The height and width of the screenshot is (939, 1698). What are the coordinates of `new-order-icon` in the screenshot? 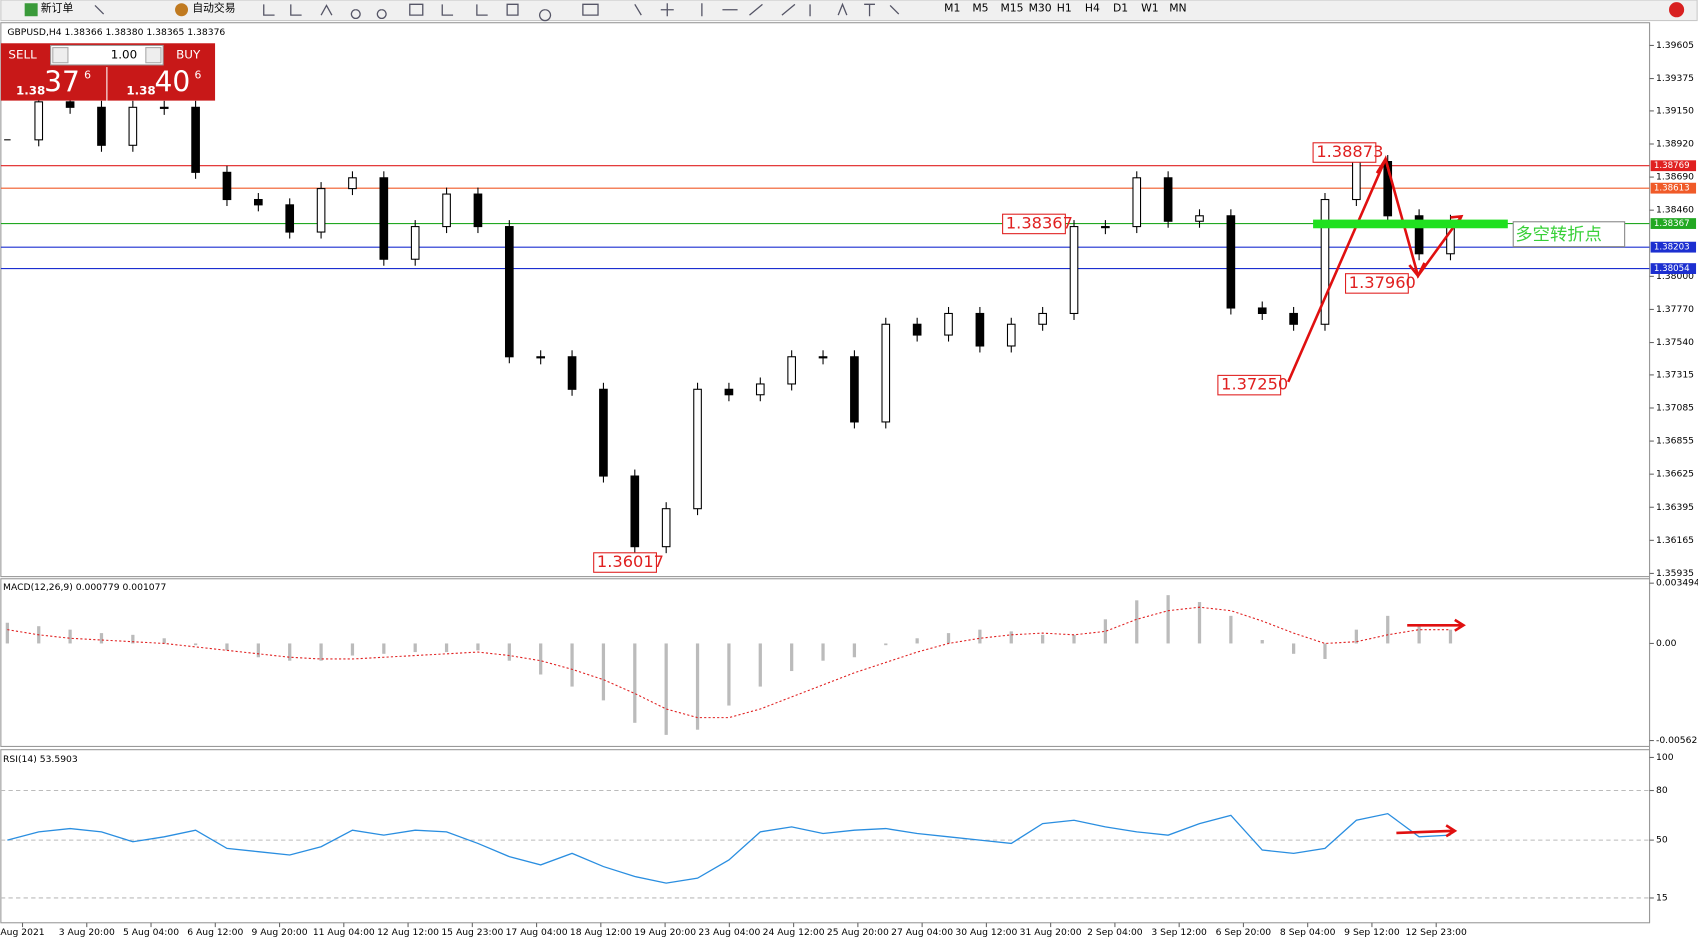 It's located at (31, 10).